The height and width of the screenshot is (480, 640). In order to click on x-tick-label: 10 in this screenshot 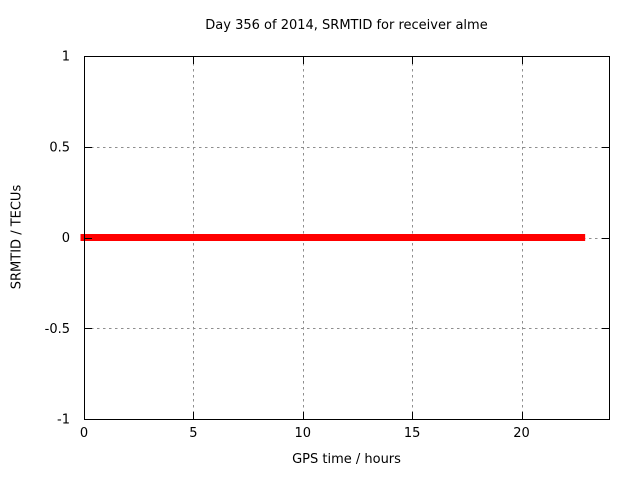, I will do `click(302, 433)`.